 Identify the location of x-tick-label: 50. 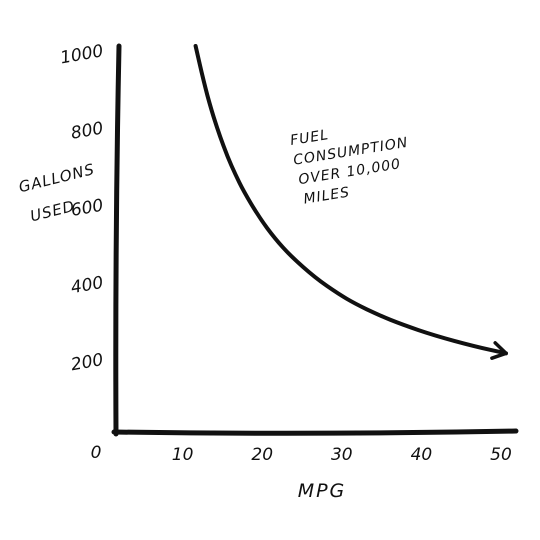
(501, 455).